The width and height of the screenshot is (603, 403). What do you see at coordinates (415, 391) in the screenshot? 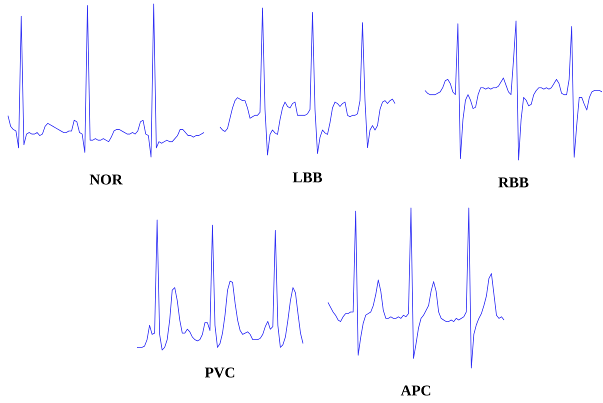
I see `x-axis-title: APC` at bounding box center [415, 391].